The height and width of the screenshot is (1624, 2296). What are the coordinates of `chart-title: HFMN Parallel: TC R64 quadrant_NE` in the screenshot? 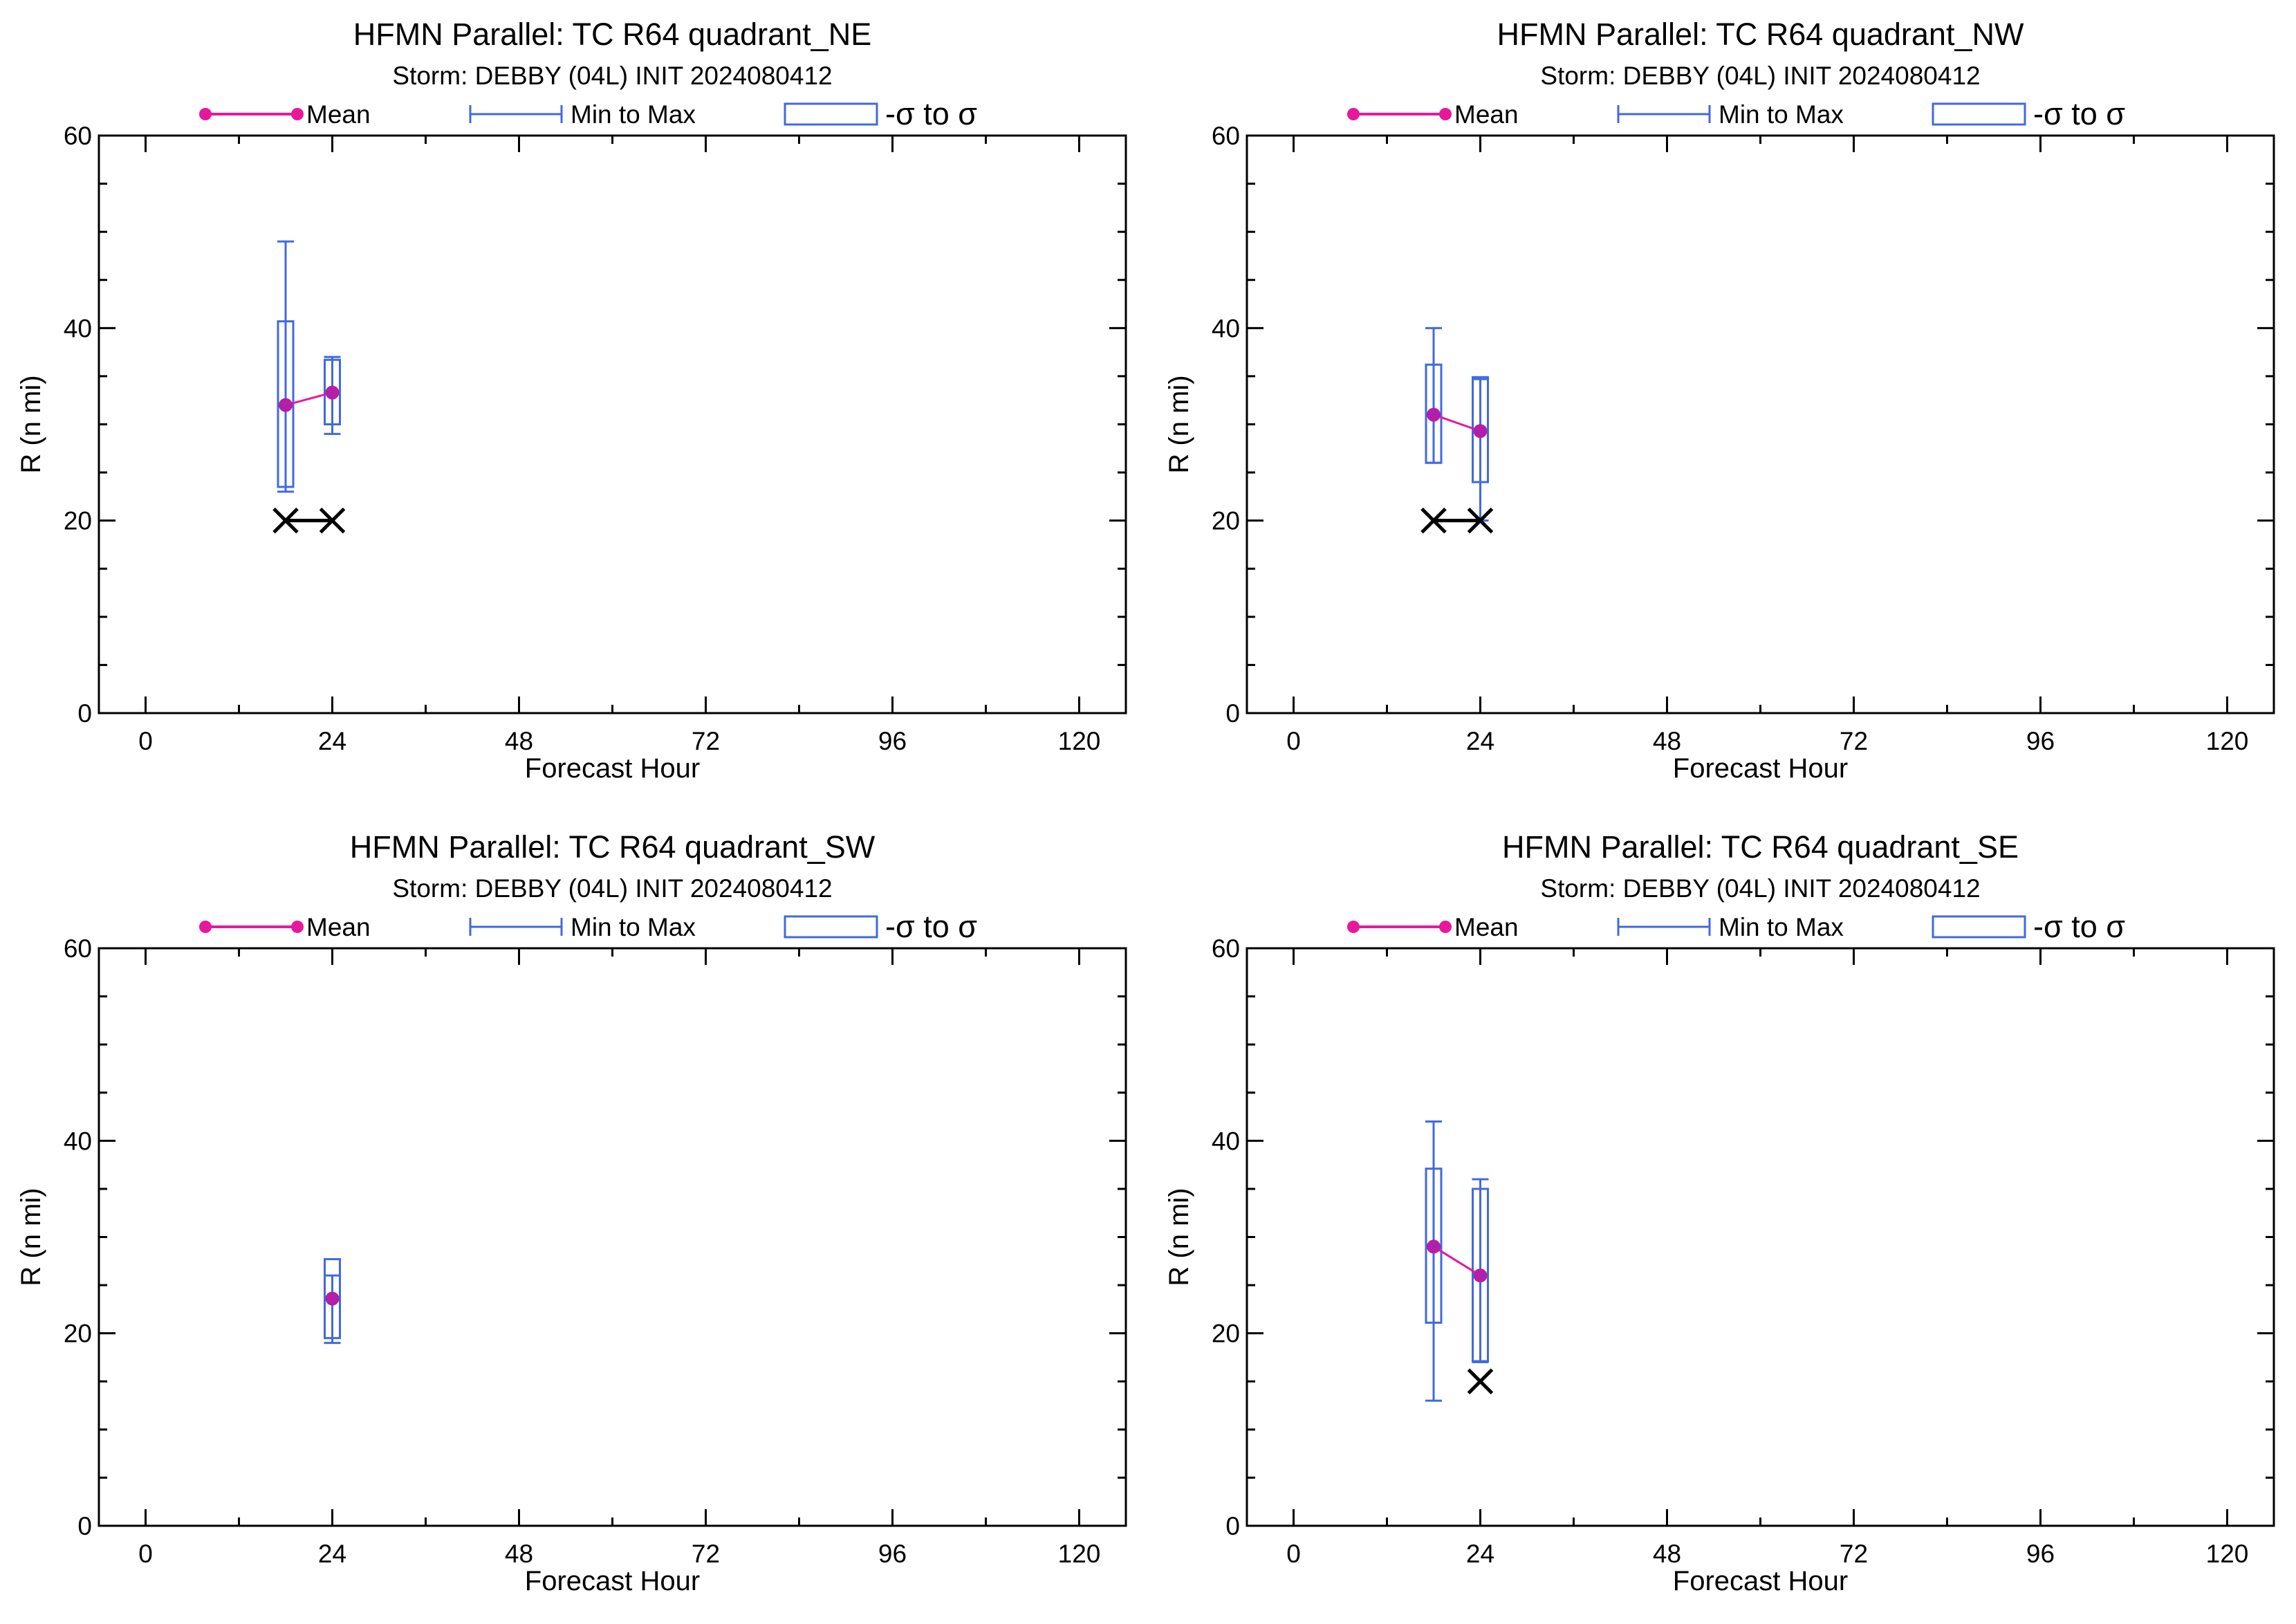 It's located at (612, 34).